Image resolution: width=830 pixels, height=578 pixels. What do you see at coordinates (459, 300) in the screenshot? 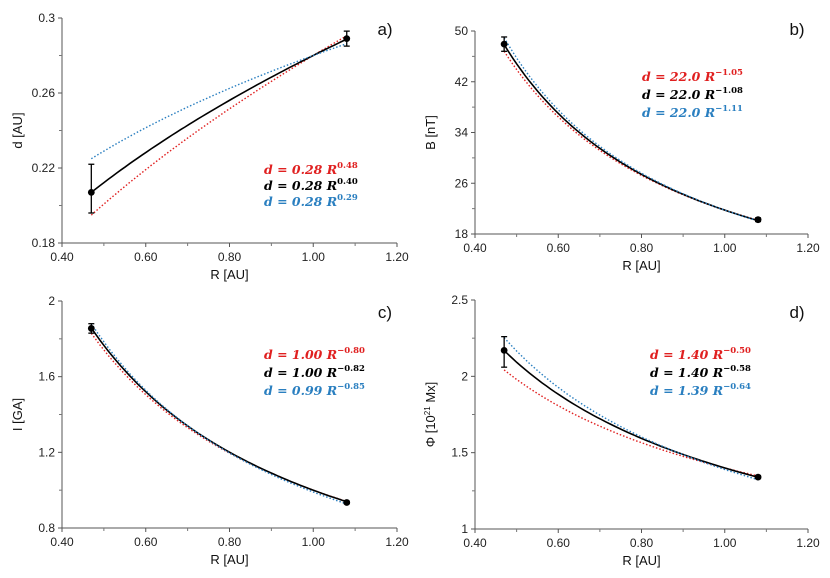
I see `y-tick-label: 2.5` at bounding box center [459, 300].